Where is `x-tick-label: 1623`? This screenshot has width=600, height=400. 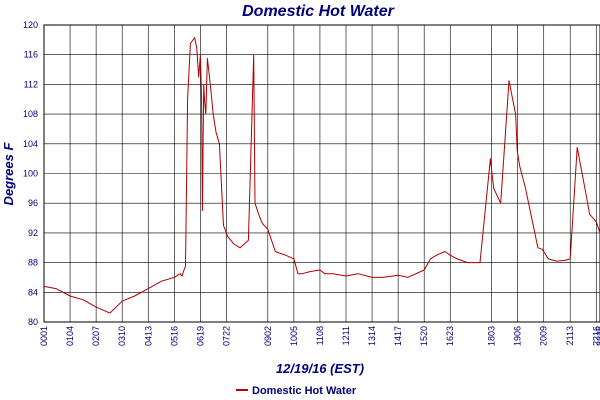
x-tick-label: 1623 is located at coordinates (450, 336).